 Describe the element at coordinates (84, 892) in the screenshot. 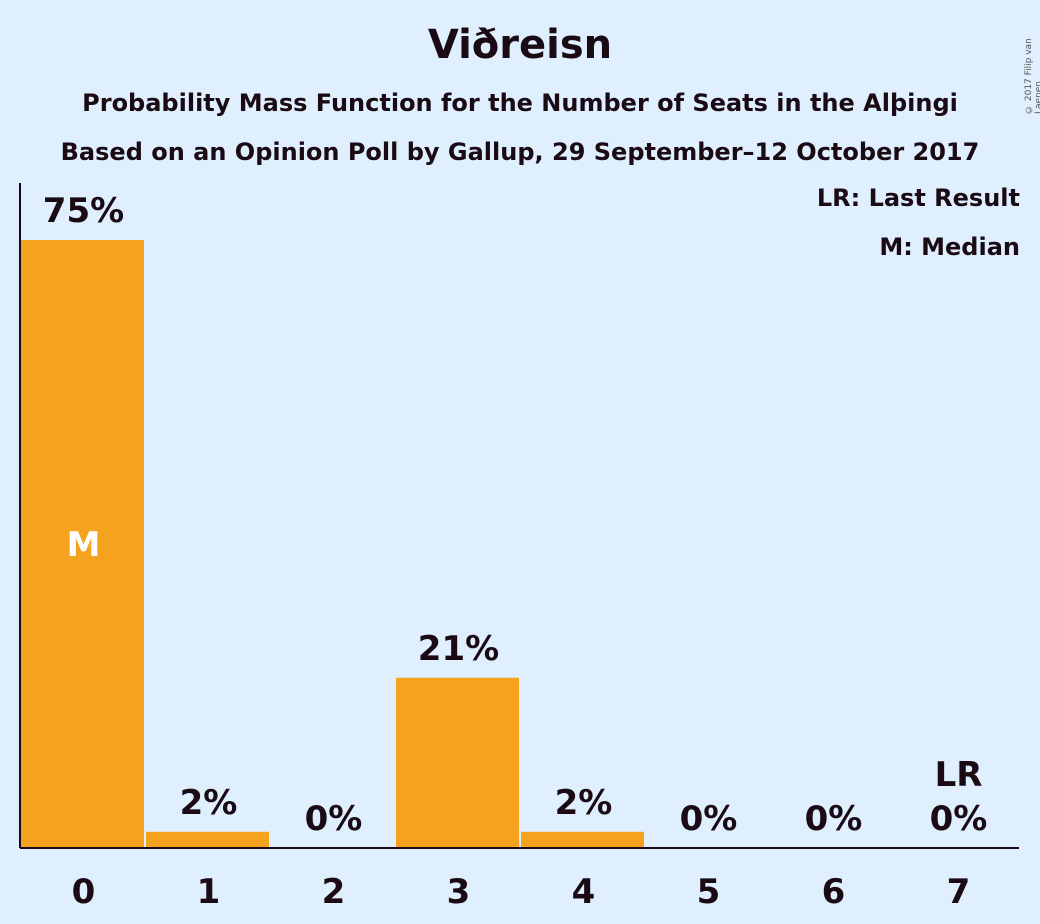

I see `x-tick-label-0: 0` at that location.